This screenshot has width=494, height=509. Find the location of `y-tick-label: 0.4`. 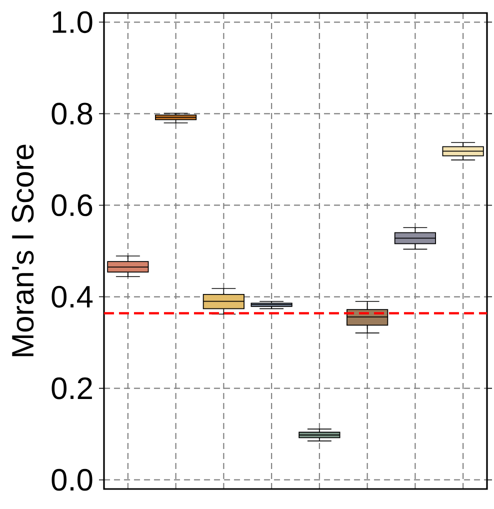

y-tick-label: 0.4 is located at coordinates (72, 297).